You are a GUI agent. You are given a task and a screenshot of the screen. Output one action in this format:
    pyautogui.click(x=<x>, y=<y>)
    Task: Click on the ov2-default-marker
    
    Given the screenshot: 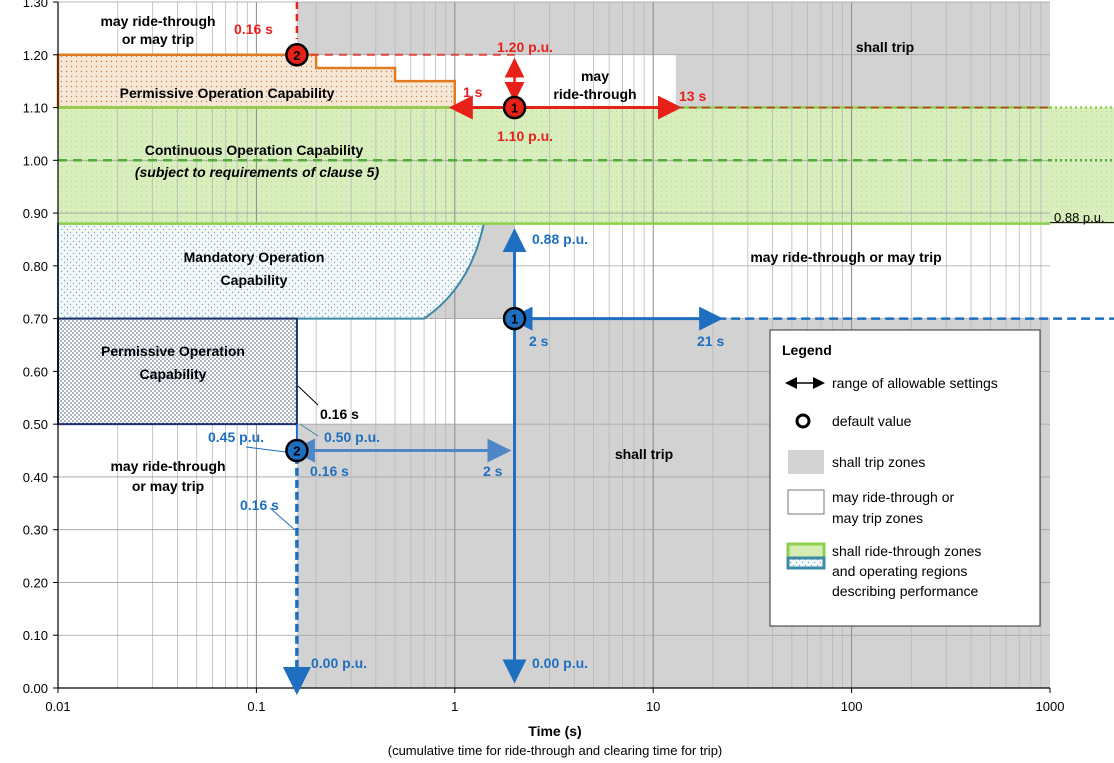 What is the action you would take?
    pyautogui.click(x=297, y=55)
    